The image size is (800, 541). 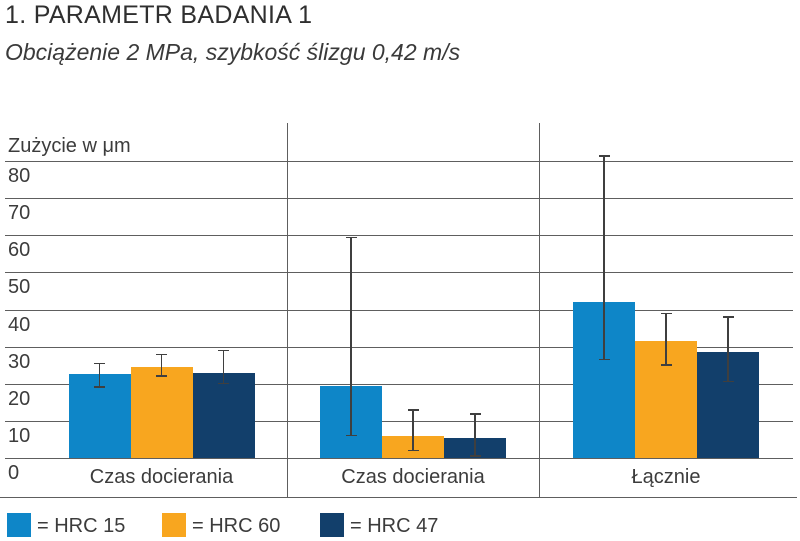 What do you see at coordinates (14, 473) in the screenshot?
I see `y-tick-label: 0` at bounding box center [14, 473].